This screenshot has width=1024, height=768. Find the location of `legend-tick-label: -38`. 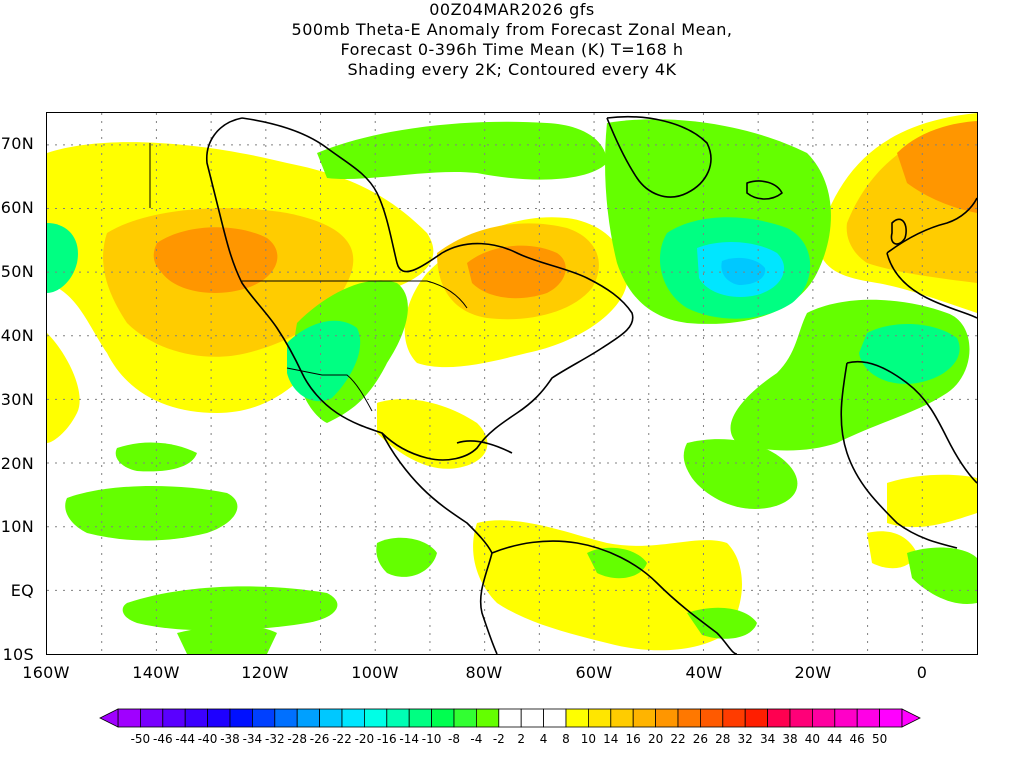

legend-tick-label: -38 is located at coordinates (230, 739).